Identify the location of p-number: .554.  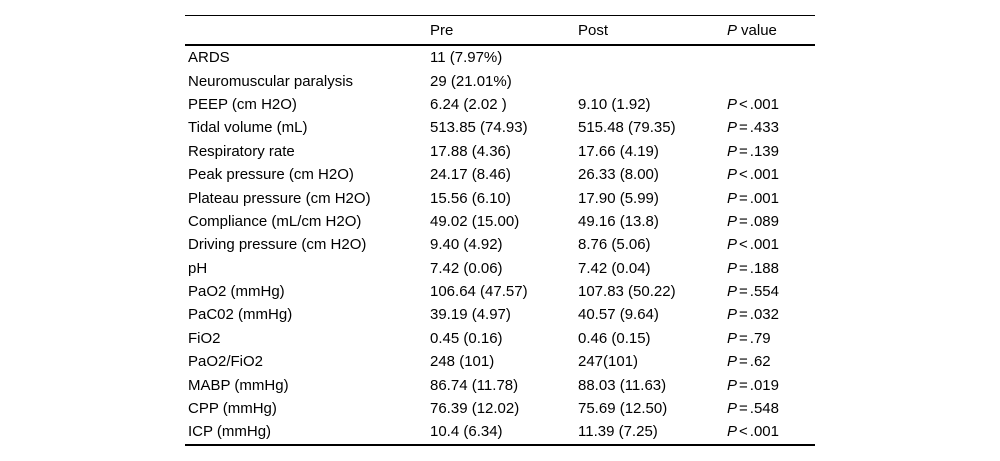
(764, 292).